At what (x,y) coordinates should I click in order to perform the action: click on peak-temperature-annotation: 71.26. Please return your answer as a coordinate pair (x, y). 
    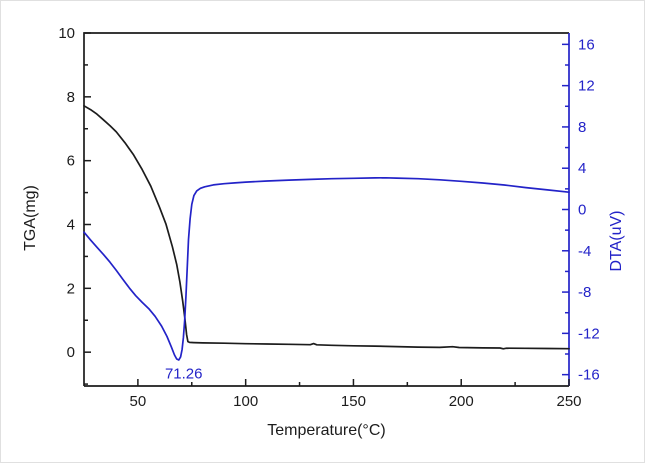
    Looking at the image, I should click on (184, 373).